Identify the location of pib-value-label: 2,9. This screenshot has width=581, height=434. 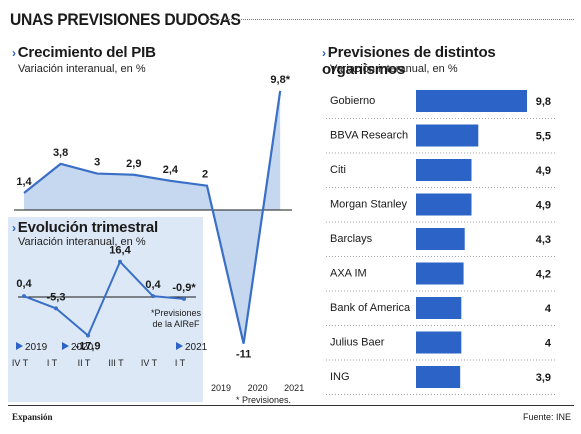
(133, 164).